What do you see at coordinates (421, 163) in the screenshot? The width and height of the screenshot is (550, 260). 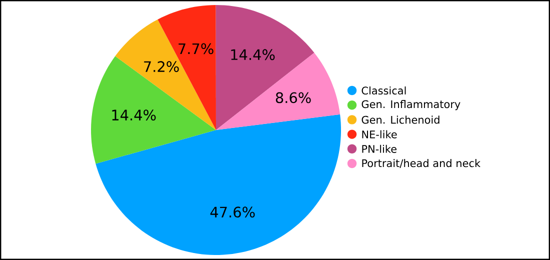 I see `legend-label: Portrait/head and neck` at bounding box center [421, 163].